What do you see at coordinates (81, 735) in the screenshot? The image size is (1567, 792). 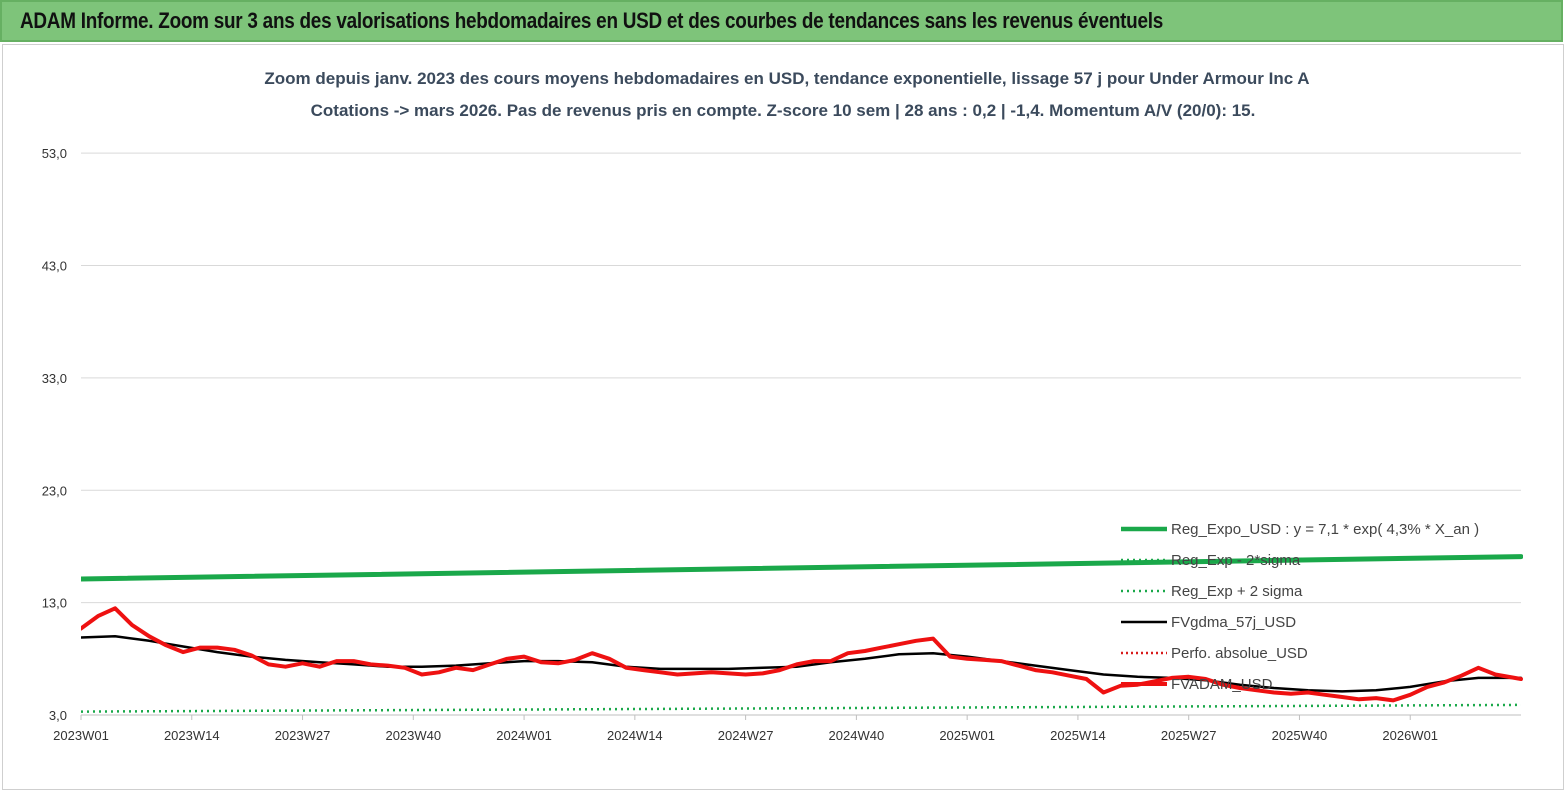 I see `x-tick-label: 2023W01` at bounding box center [81, 735].